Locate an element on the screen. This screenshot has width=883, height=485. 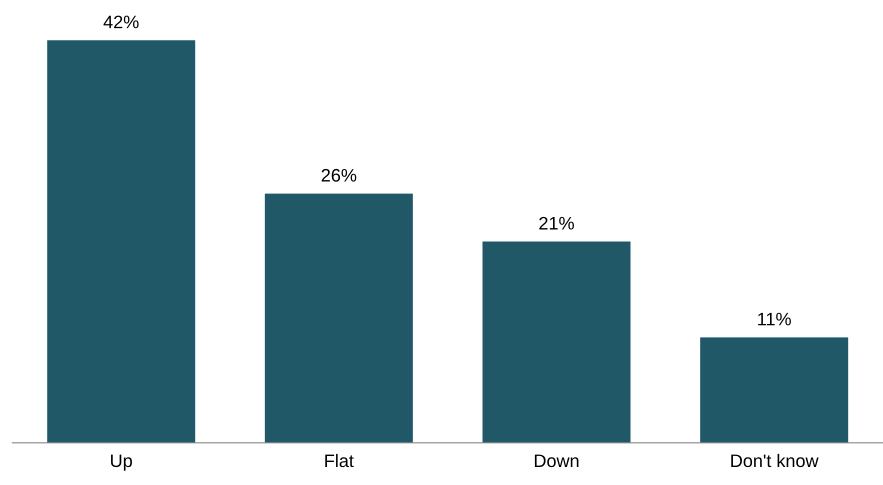
x-tick-label: Don't know is located at coordinates (775, 461).